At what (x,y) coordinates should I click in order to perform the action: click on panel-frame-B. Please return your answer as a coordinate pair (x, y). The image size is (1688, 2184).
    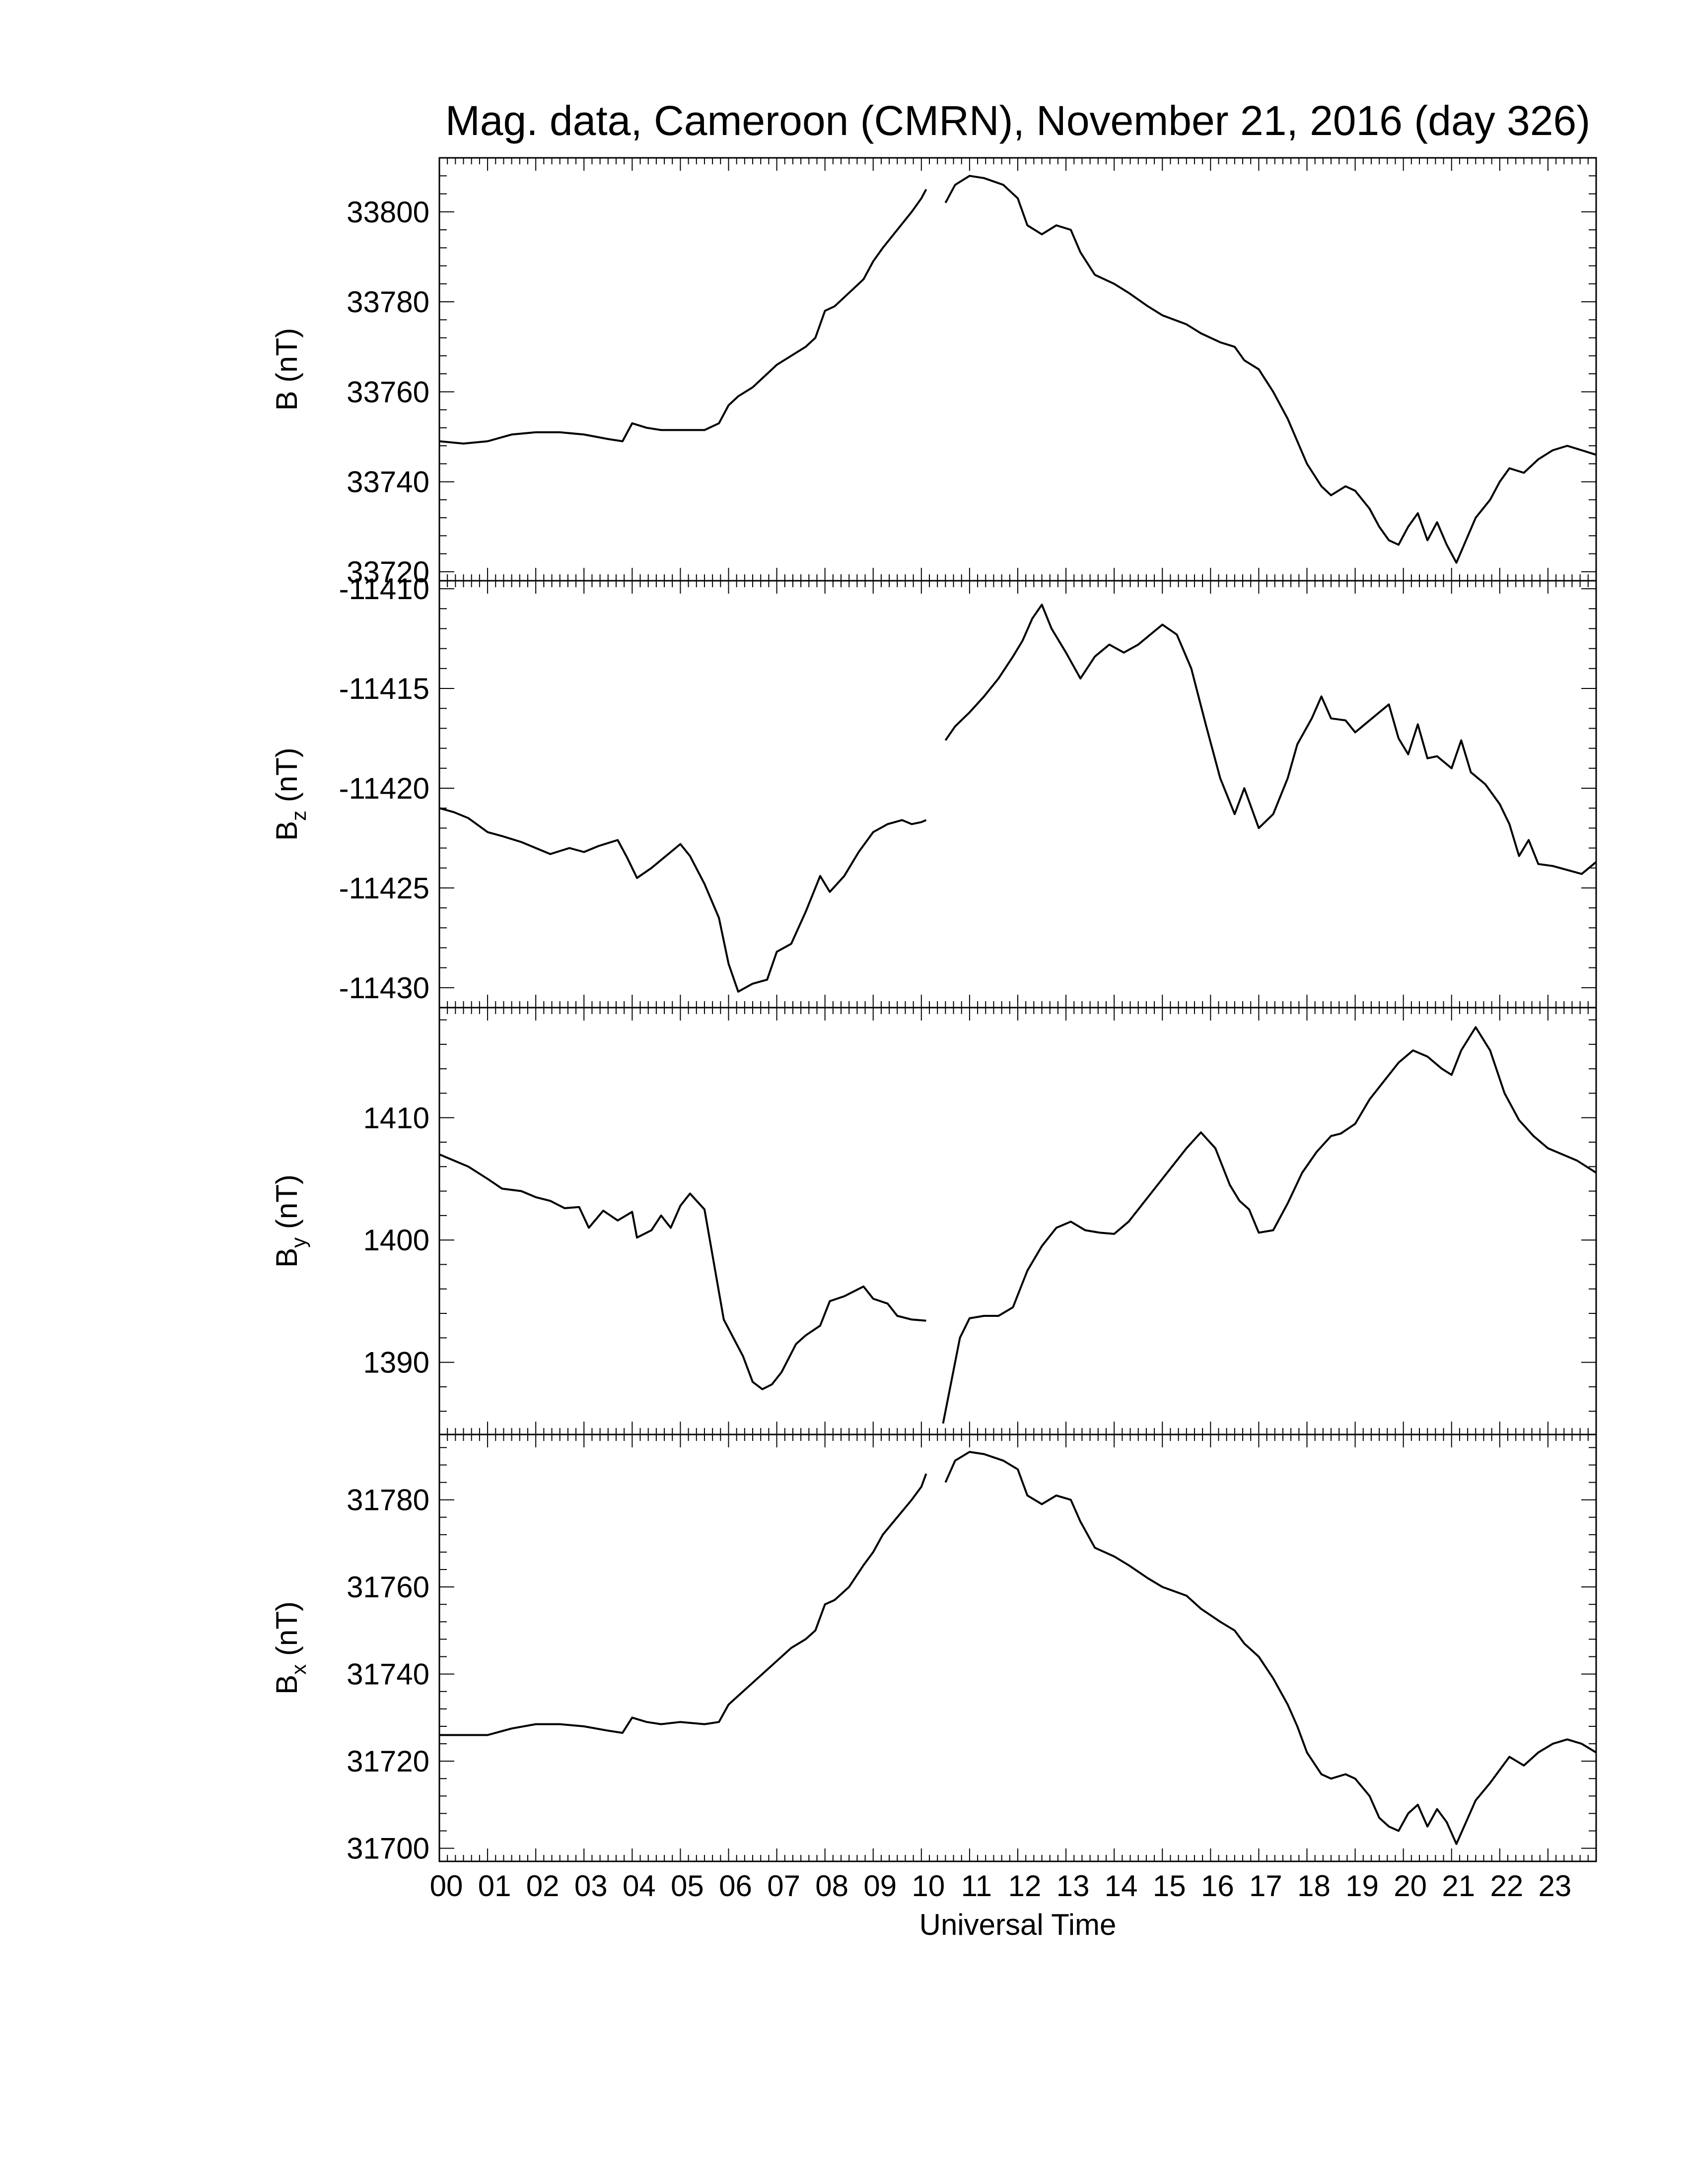
    Looking at the image, I should click on (1017, 369).